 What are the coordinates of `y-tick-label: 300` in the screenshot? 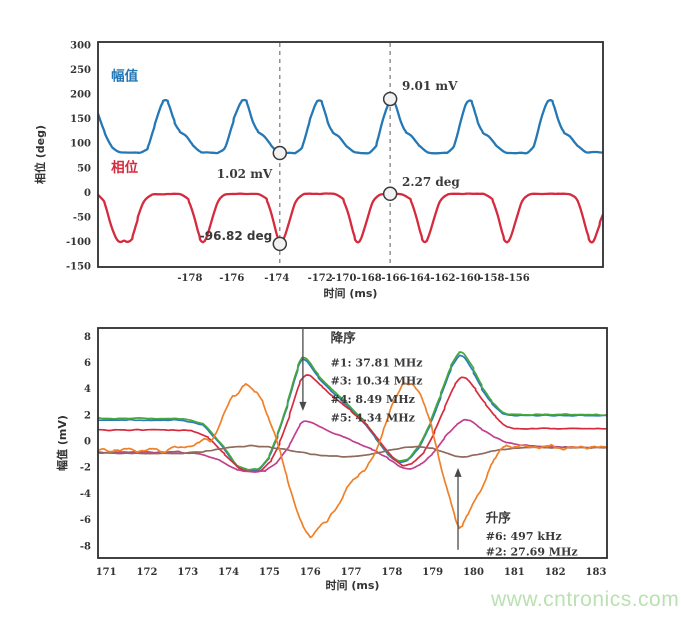 It's located at (80, 45).